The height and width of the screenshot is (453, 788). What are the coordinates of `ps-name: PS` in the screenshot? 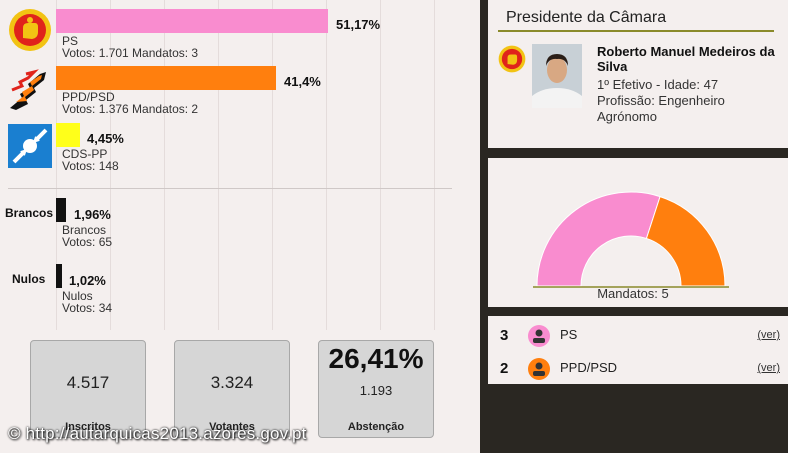 It's located at (70, 41).